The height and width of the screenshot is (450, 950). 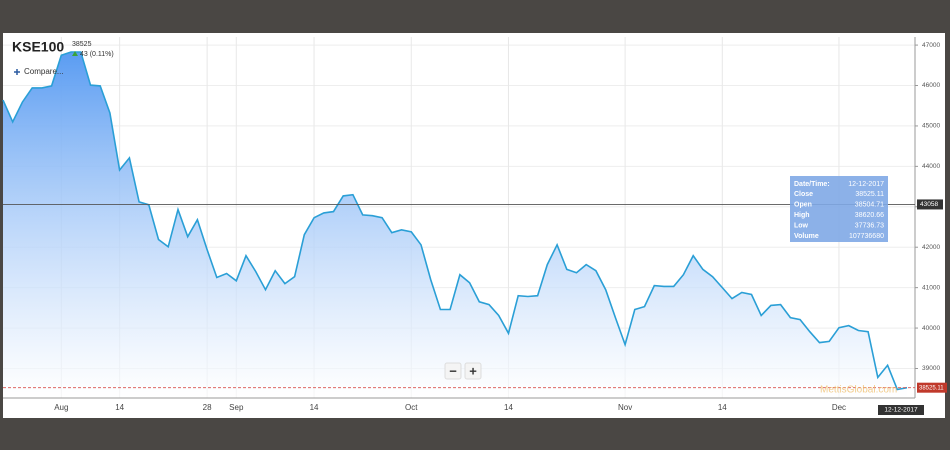 What do you see at coordinates (38, 47) in the screenshot?
I see `symbol: KSE100` at bounding box center [38, 47].